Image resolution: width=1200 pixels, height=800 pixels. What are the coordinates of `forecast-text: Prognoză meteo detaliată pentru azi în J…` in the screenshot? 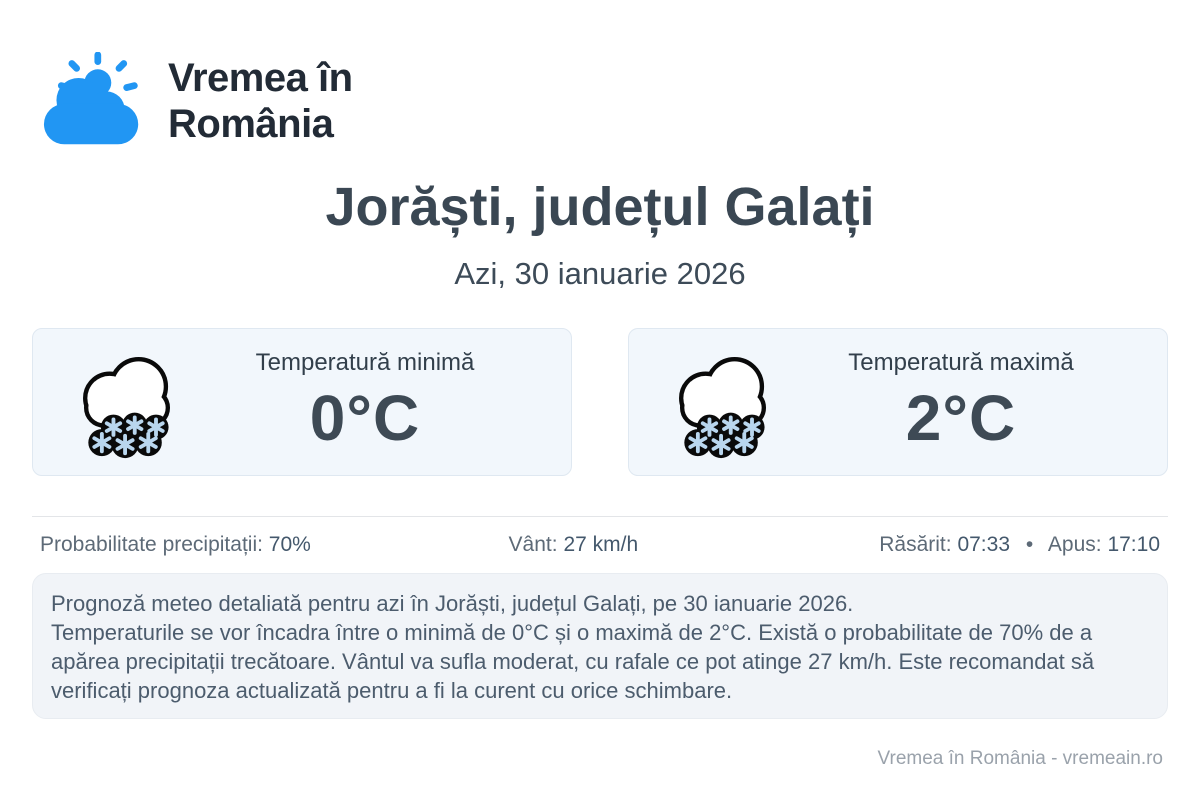 It's located at (573, 647).